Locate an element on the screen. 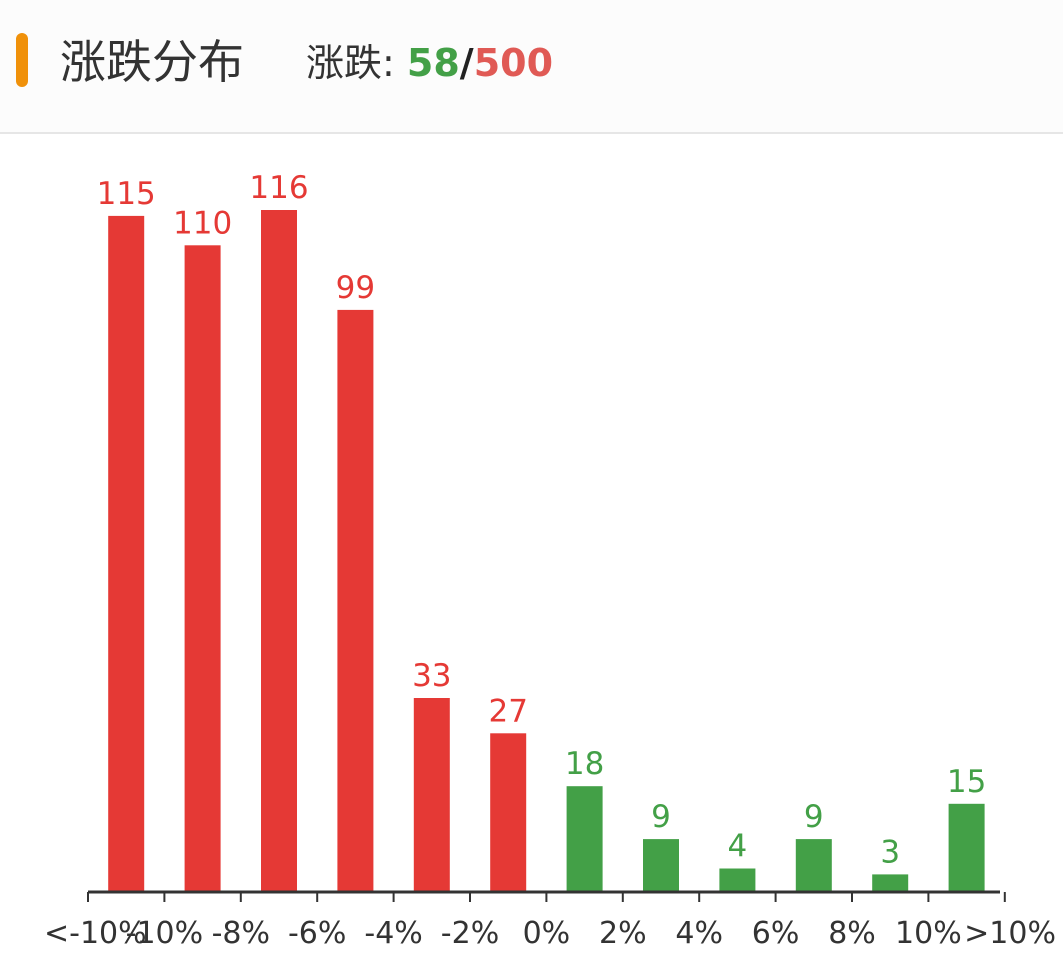 The height and width of the screenshot is (969, 1063). data-label-9: 9 is located at coordinates (814, 817).